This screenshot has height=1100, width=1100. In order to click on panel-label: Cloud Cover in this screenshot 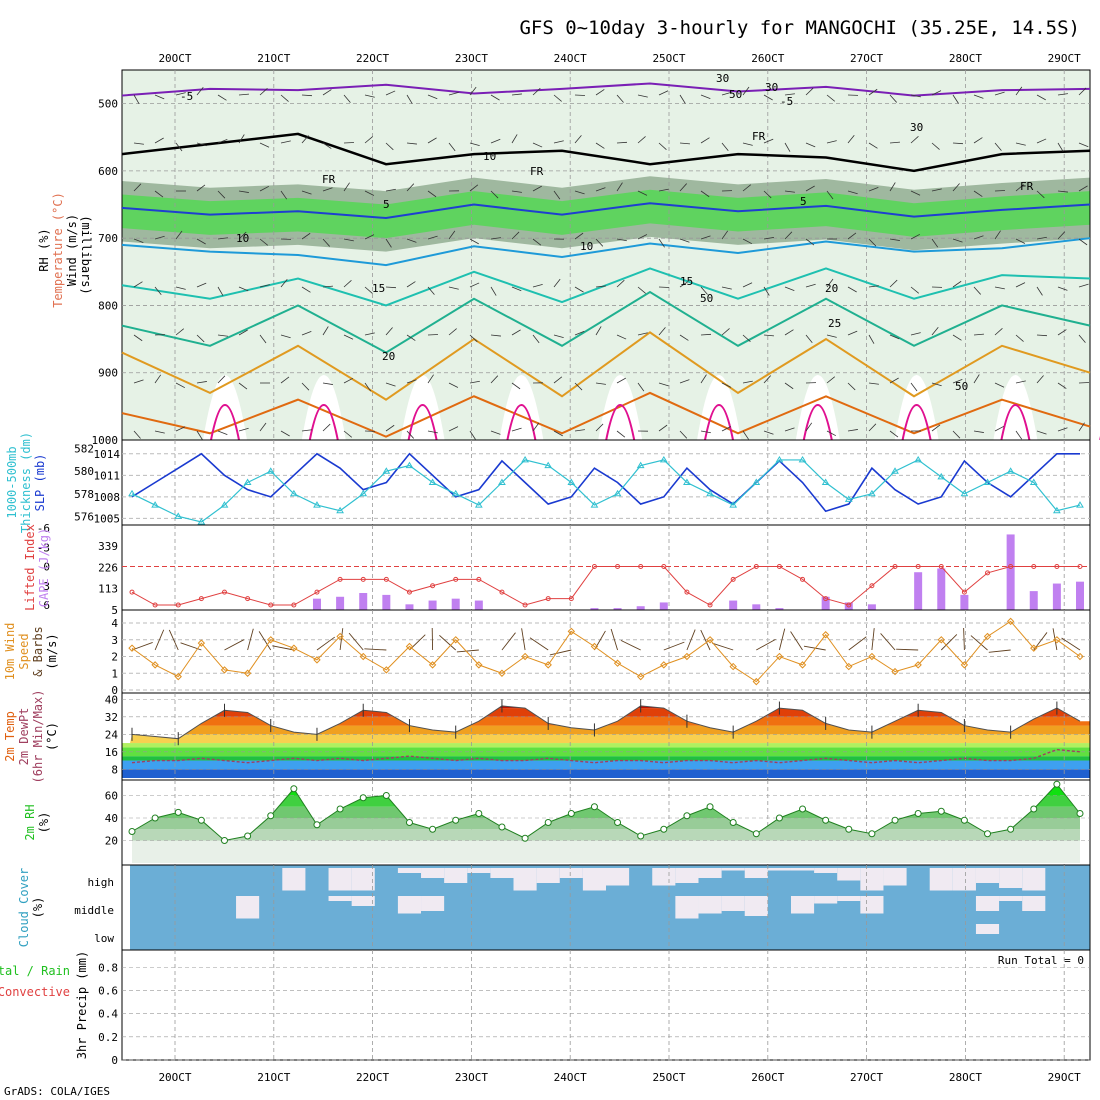, I will do `click(24, 907)`.